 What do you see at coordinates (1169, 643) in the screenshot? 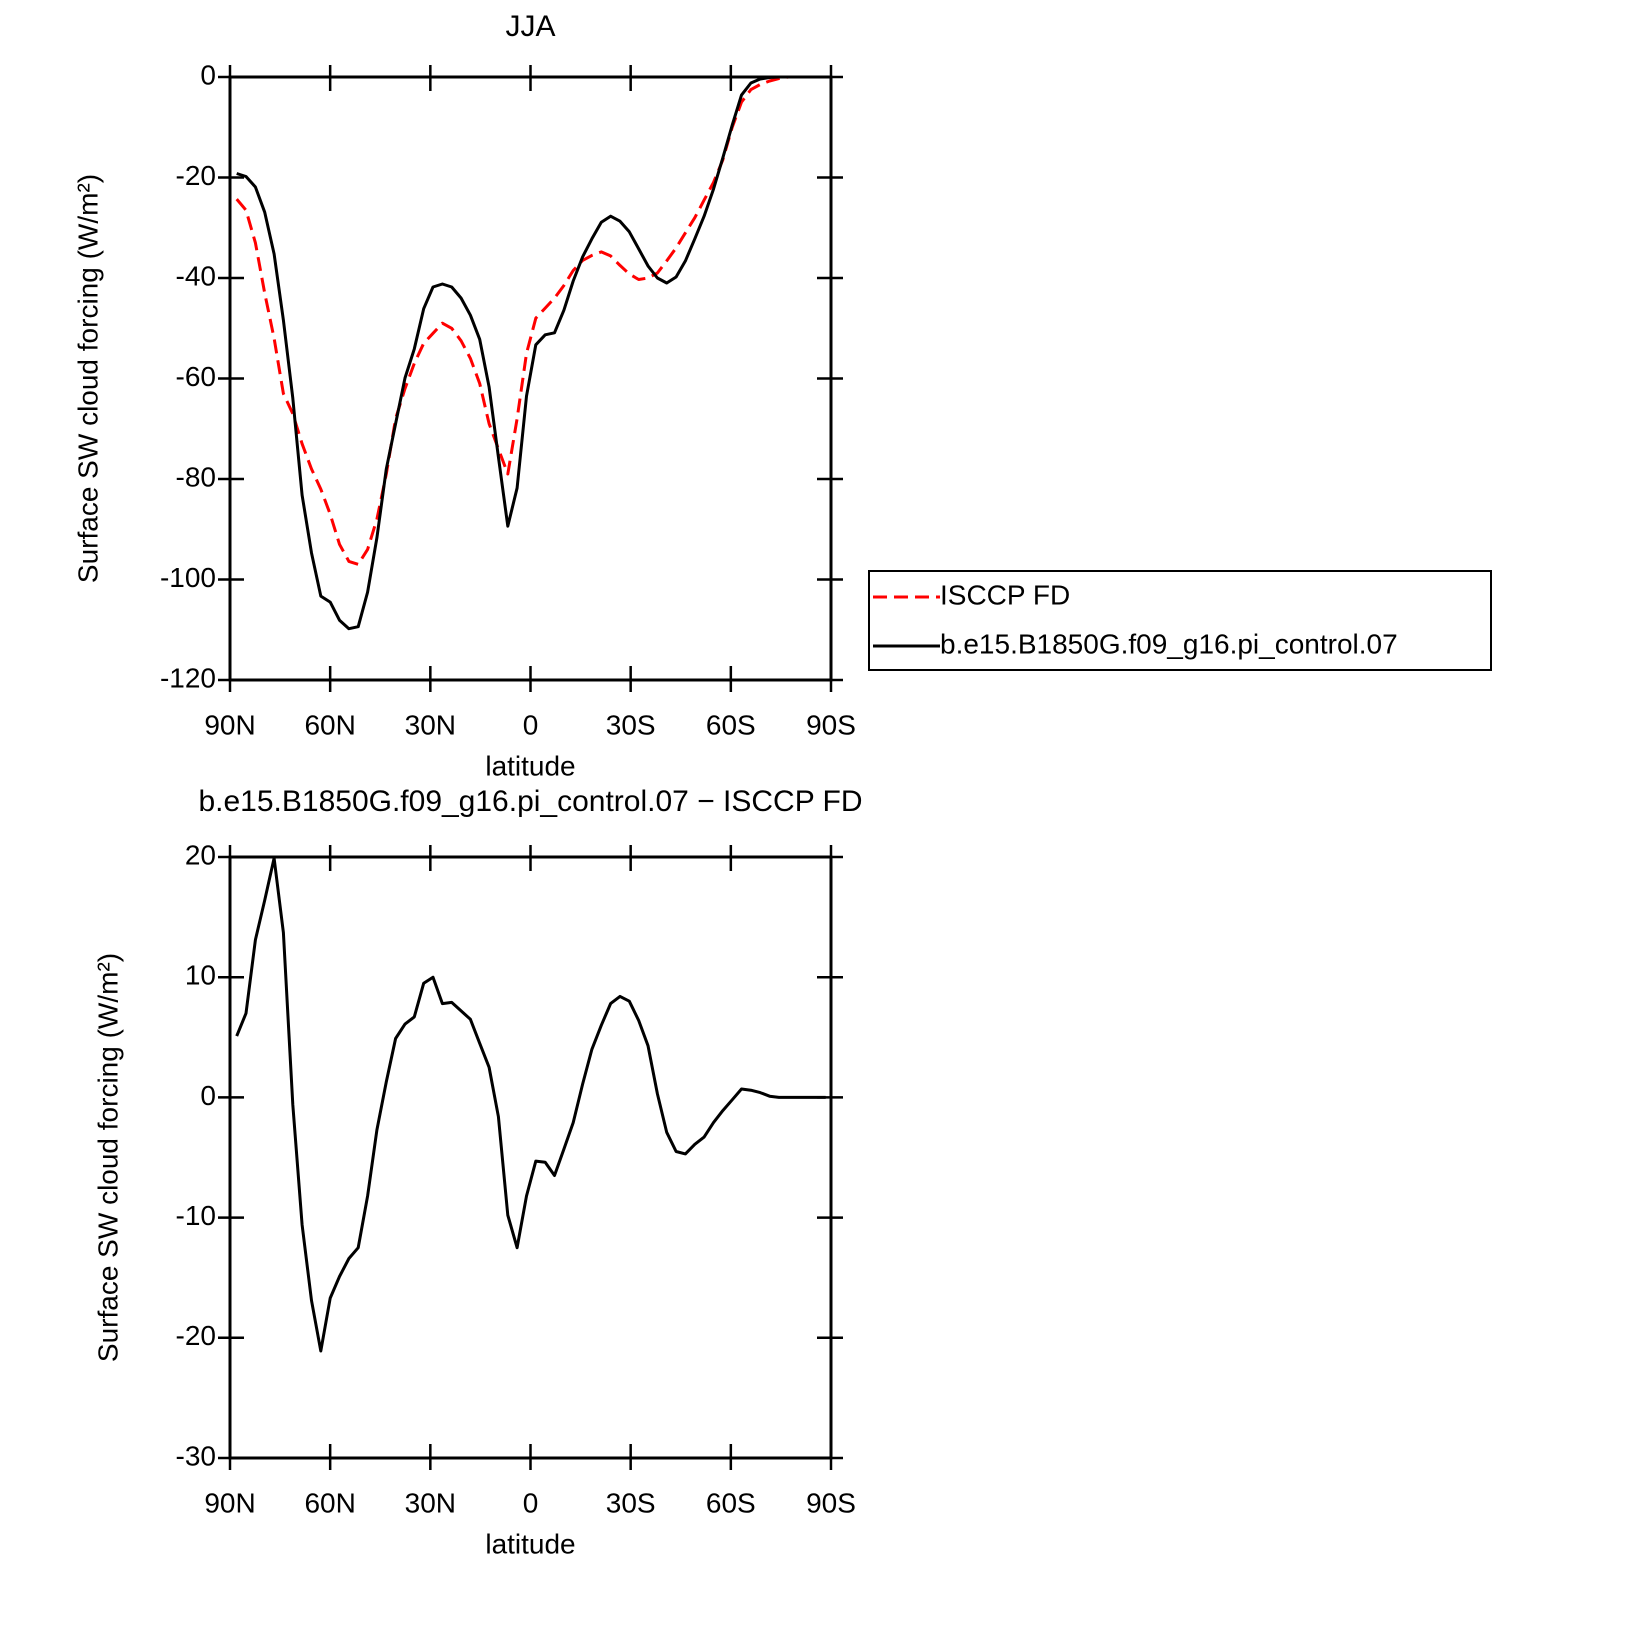
I see `legend-label: b.e15.B1850G.f09_g16.pi_control.07` at bounding box center [1169, 643].